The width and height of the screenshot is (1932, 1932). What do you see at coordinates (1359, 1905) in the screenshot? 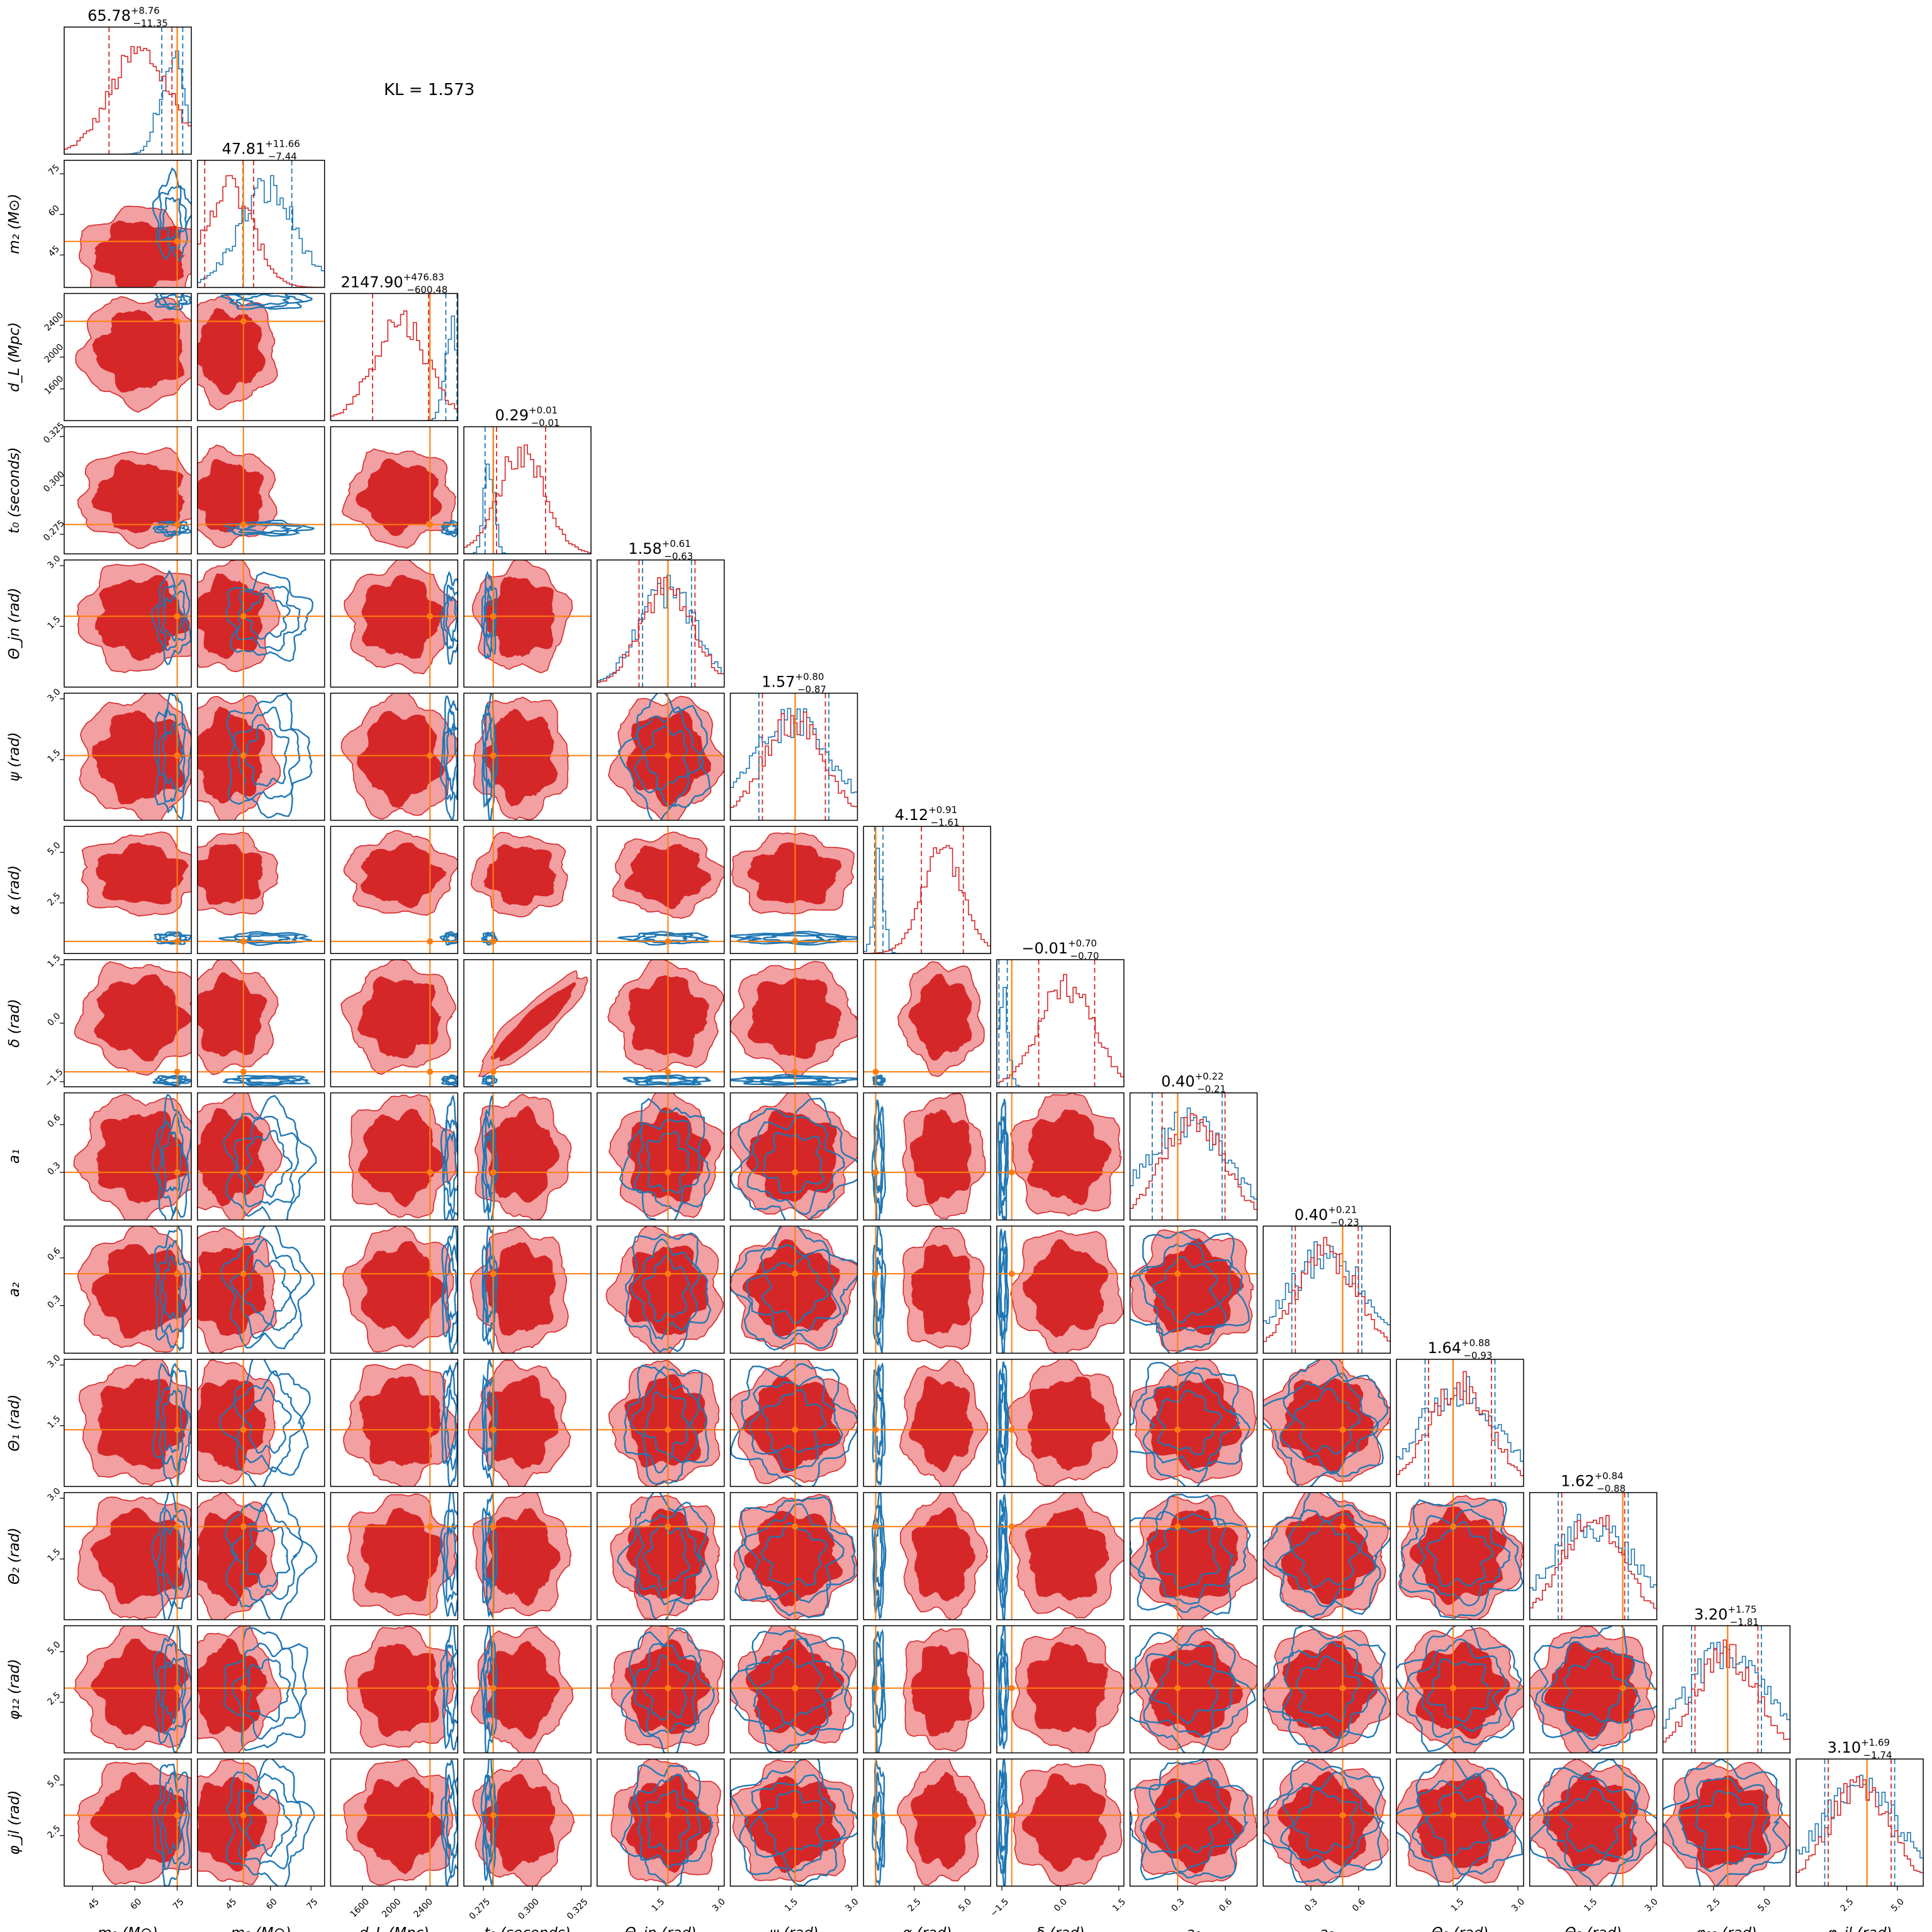
I see `x-tick-label: 0.6` at bounding box center [1359, 1905].